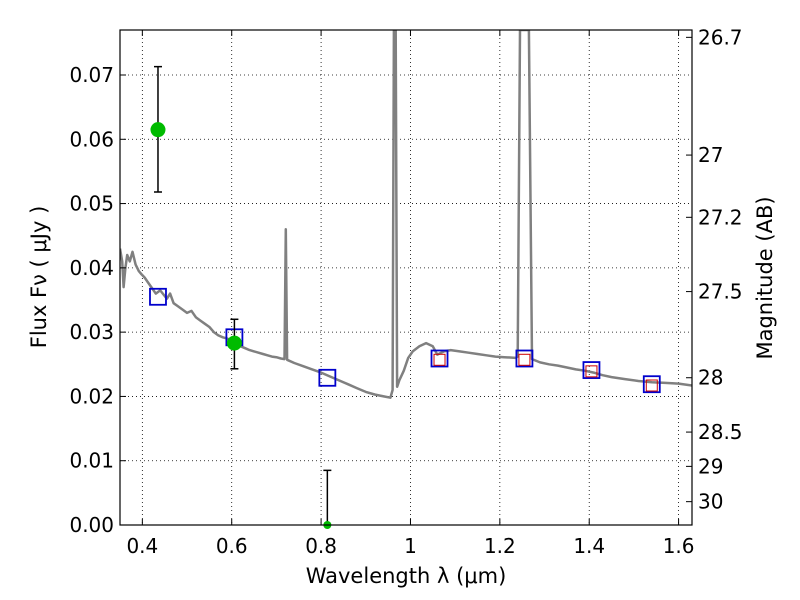 The image size is (800, 600). Describe the element at coordinates (232, 546) in the screenshot. I see `x-tick-label: 0.6` at that location.